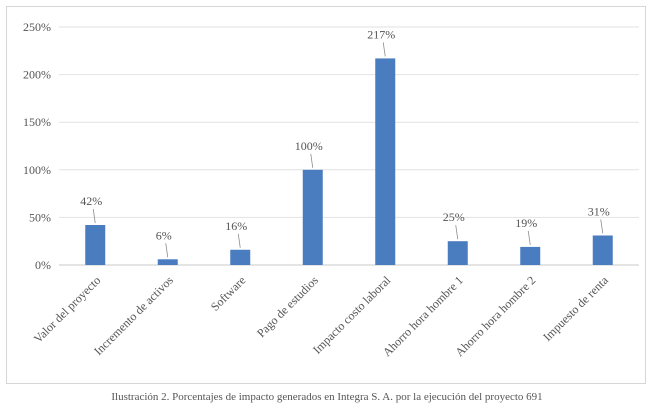  What do you see at coordinates (526, 223) in the screenshot?
I see `data-label: 19%` at bounding box center [526, 223].